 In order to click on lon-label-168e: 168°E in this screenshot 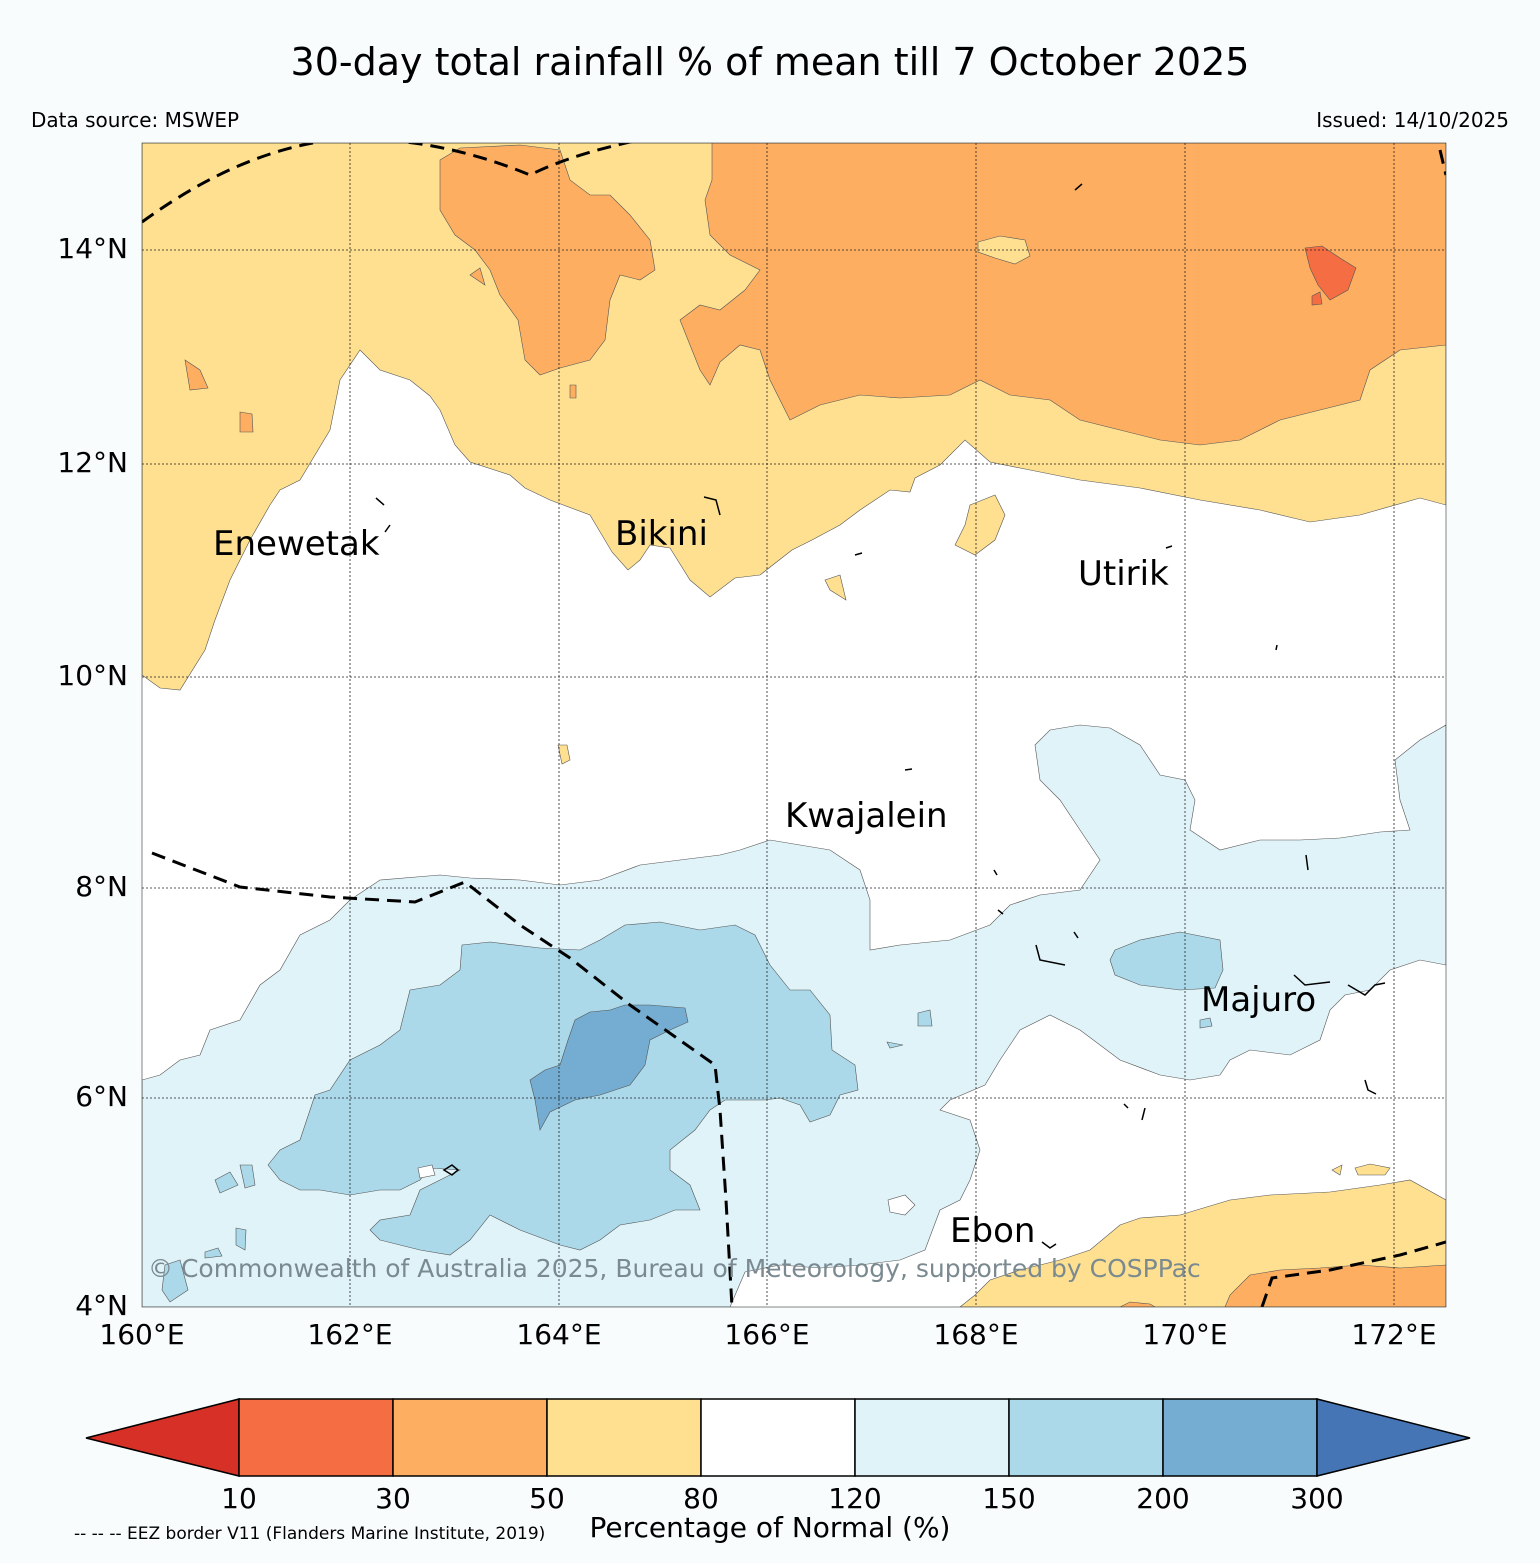, I will do `click(976, 1334)`.